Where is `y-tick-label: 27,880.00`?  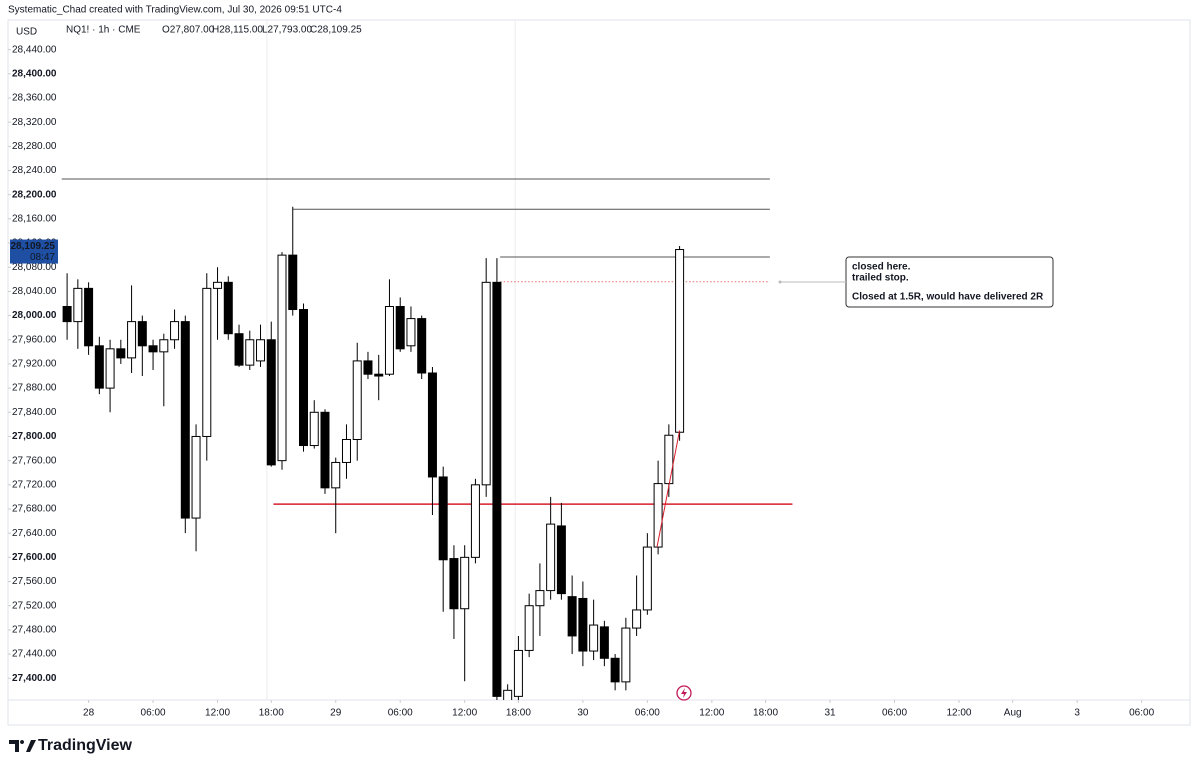 y-tick-label: 27,880.00 is located at coordinates (34, 388).